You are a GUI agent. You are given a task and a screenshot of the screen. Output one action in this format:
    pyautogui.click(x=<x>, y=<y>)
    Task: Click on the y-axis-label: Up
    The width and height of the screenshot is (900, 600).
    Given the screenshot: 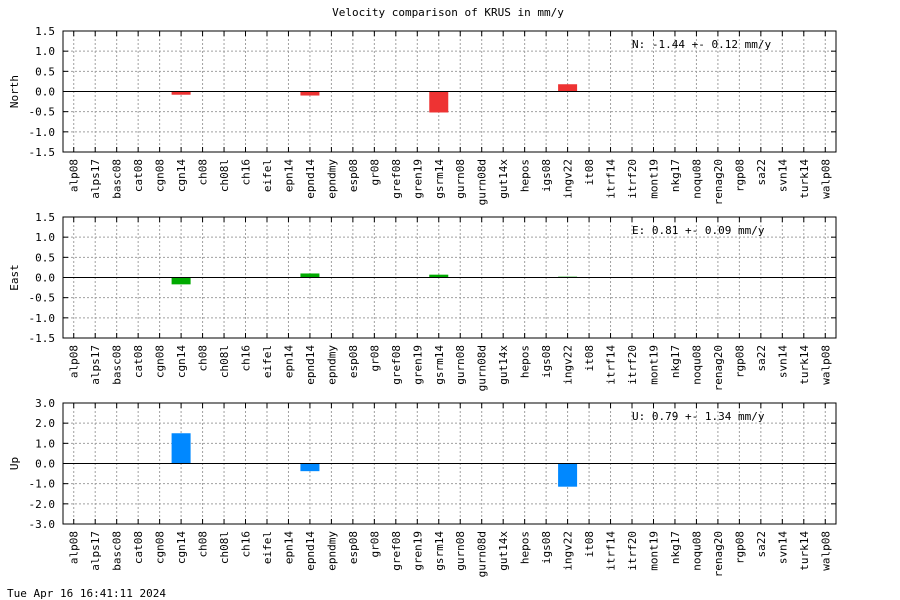 What is the action you would take?
    pyautogui.click(x=14, y=463)
    